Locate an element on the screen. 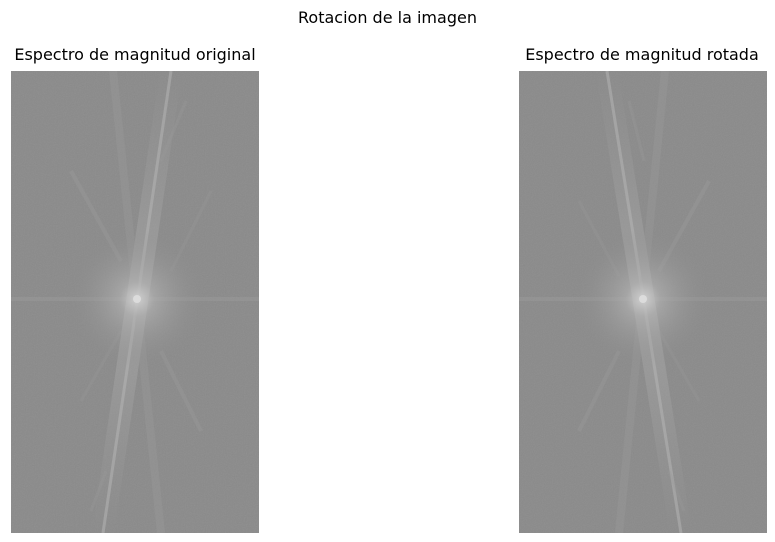  panel-title-original: Espectro de magnitud original is located at coordinates (135, 54).